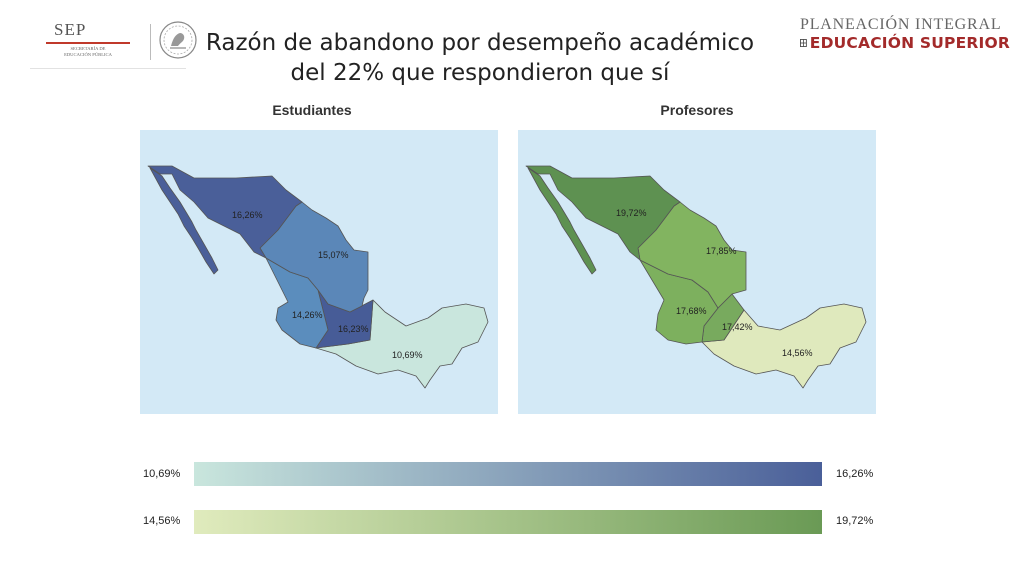 This screenshot has width=1024, height=576. I want to click on region-label: 17,85%, so click(721, 251).